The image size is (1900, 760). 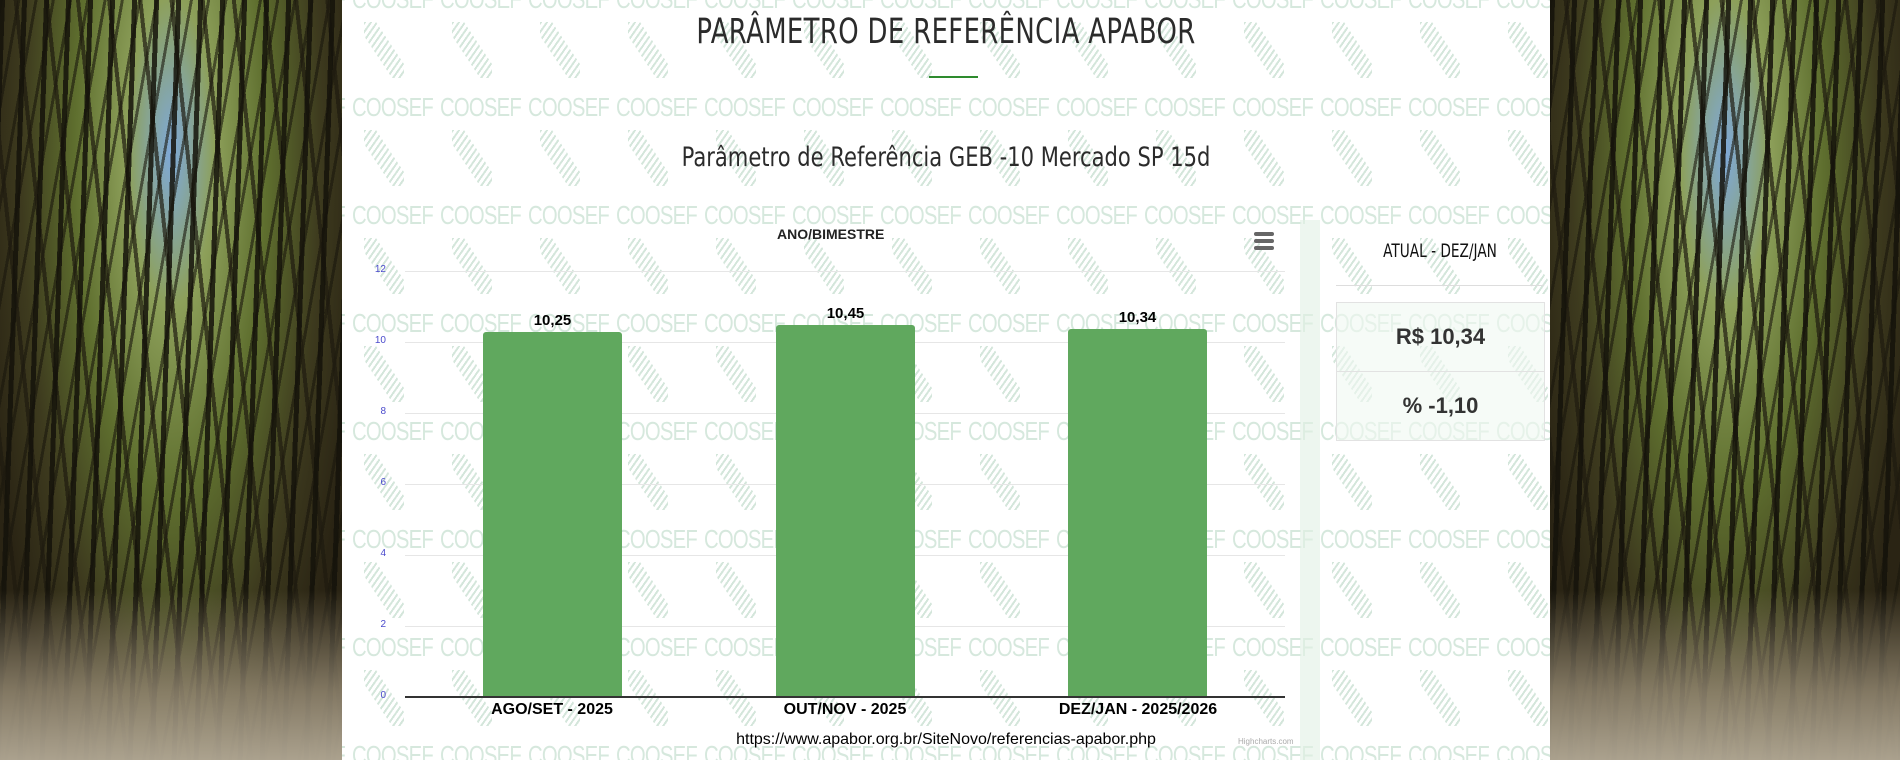 I want to click on bar-out-nov-2025, so click(x=845, y=511).